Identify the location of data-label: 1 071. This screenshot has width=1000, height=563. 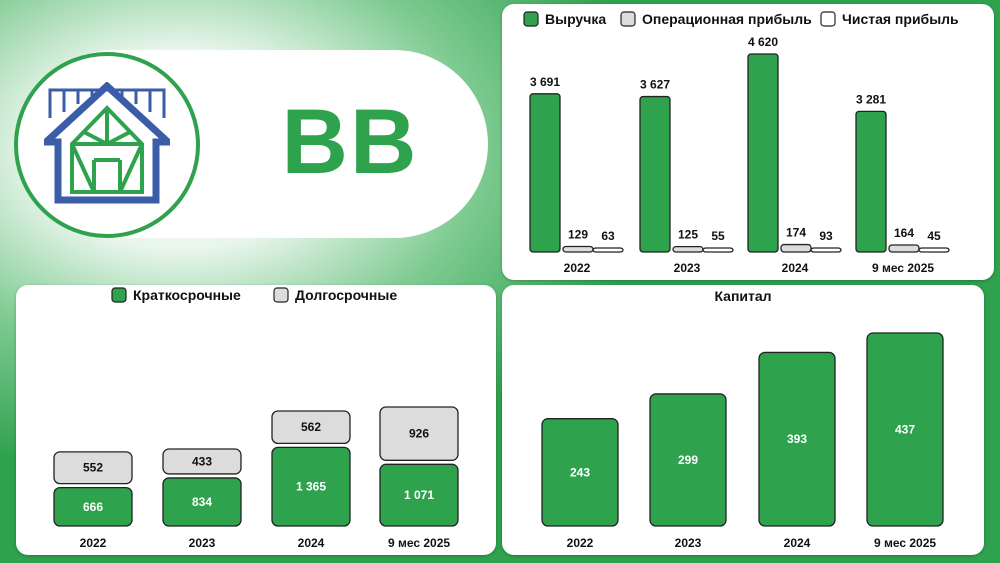
(419, 495).